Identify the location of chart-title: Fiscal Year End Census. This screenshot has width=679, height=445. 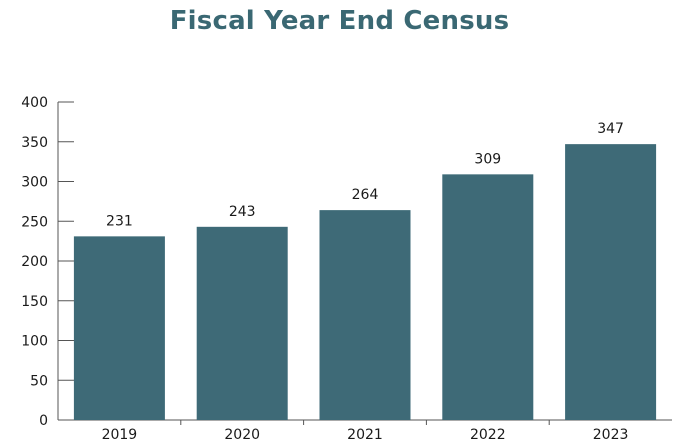
(339, 21).